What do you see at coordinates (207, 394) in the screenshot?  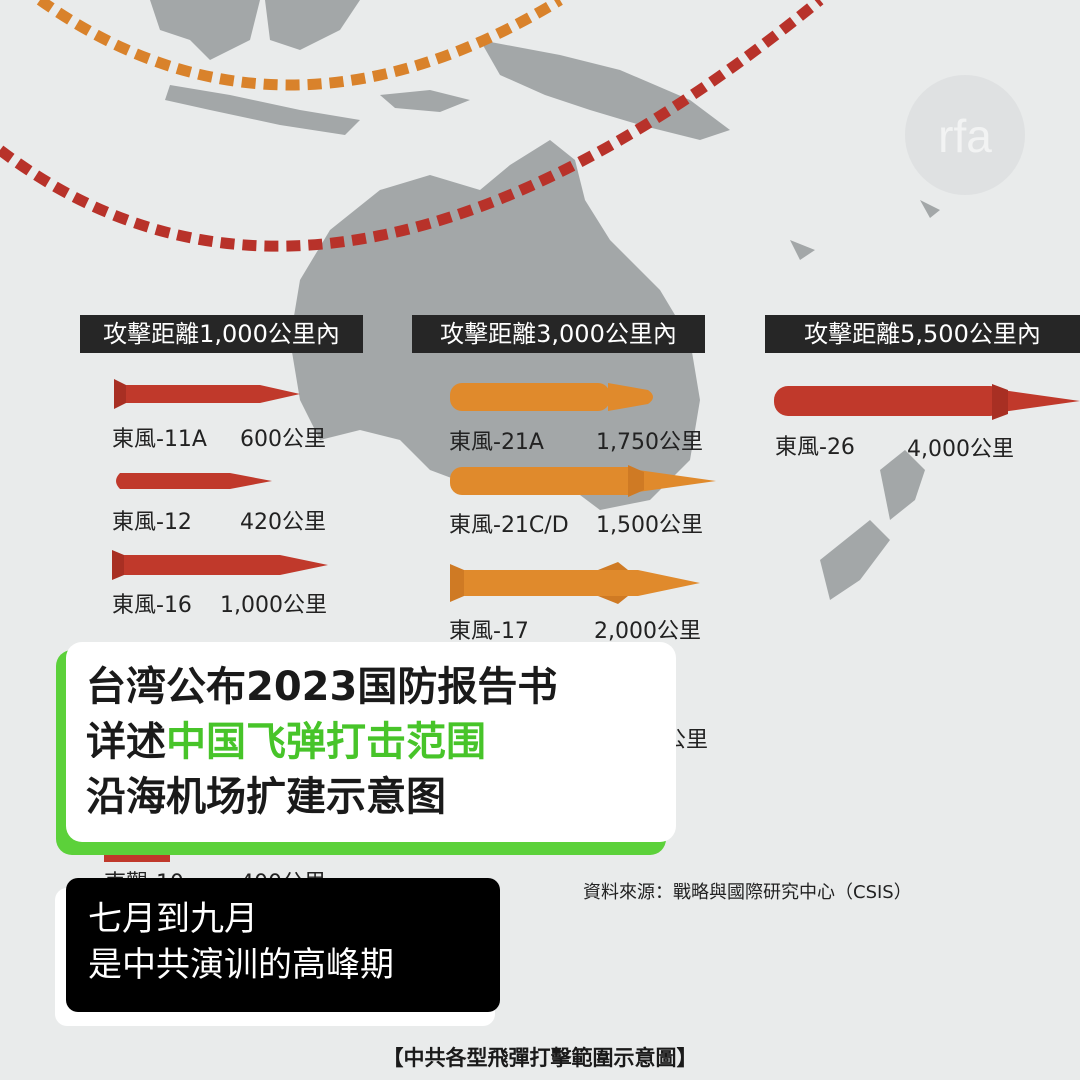 I see `missile-icon-df11a` at bounding box center [207, 394].